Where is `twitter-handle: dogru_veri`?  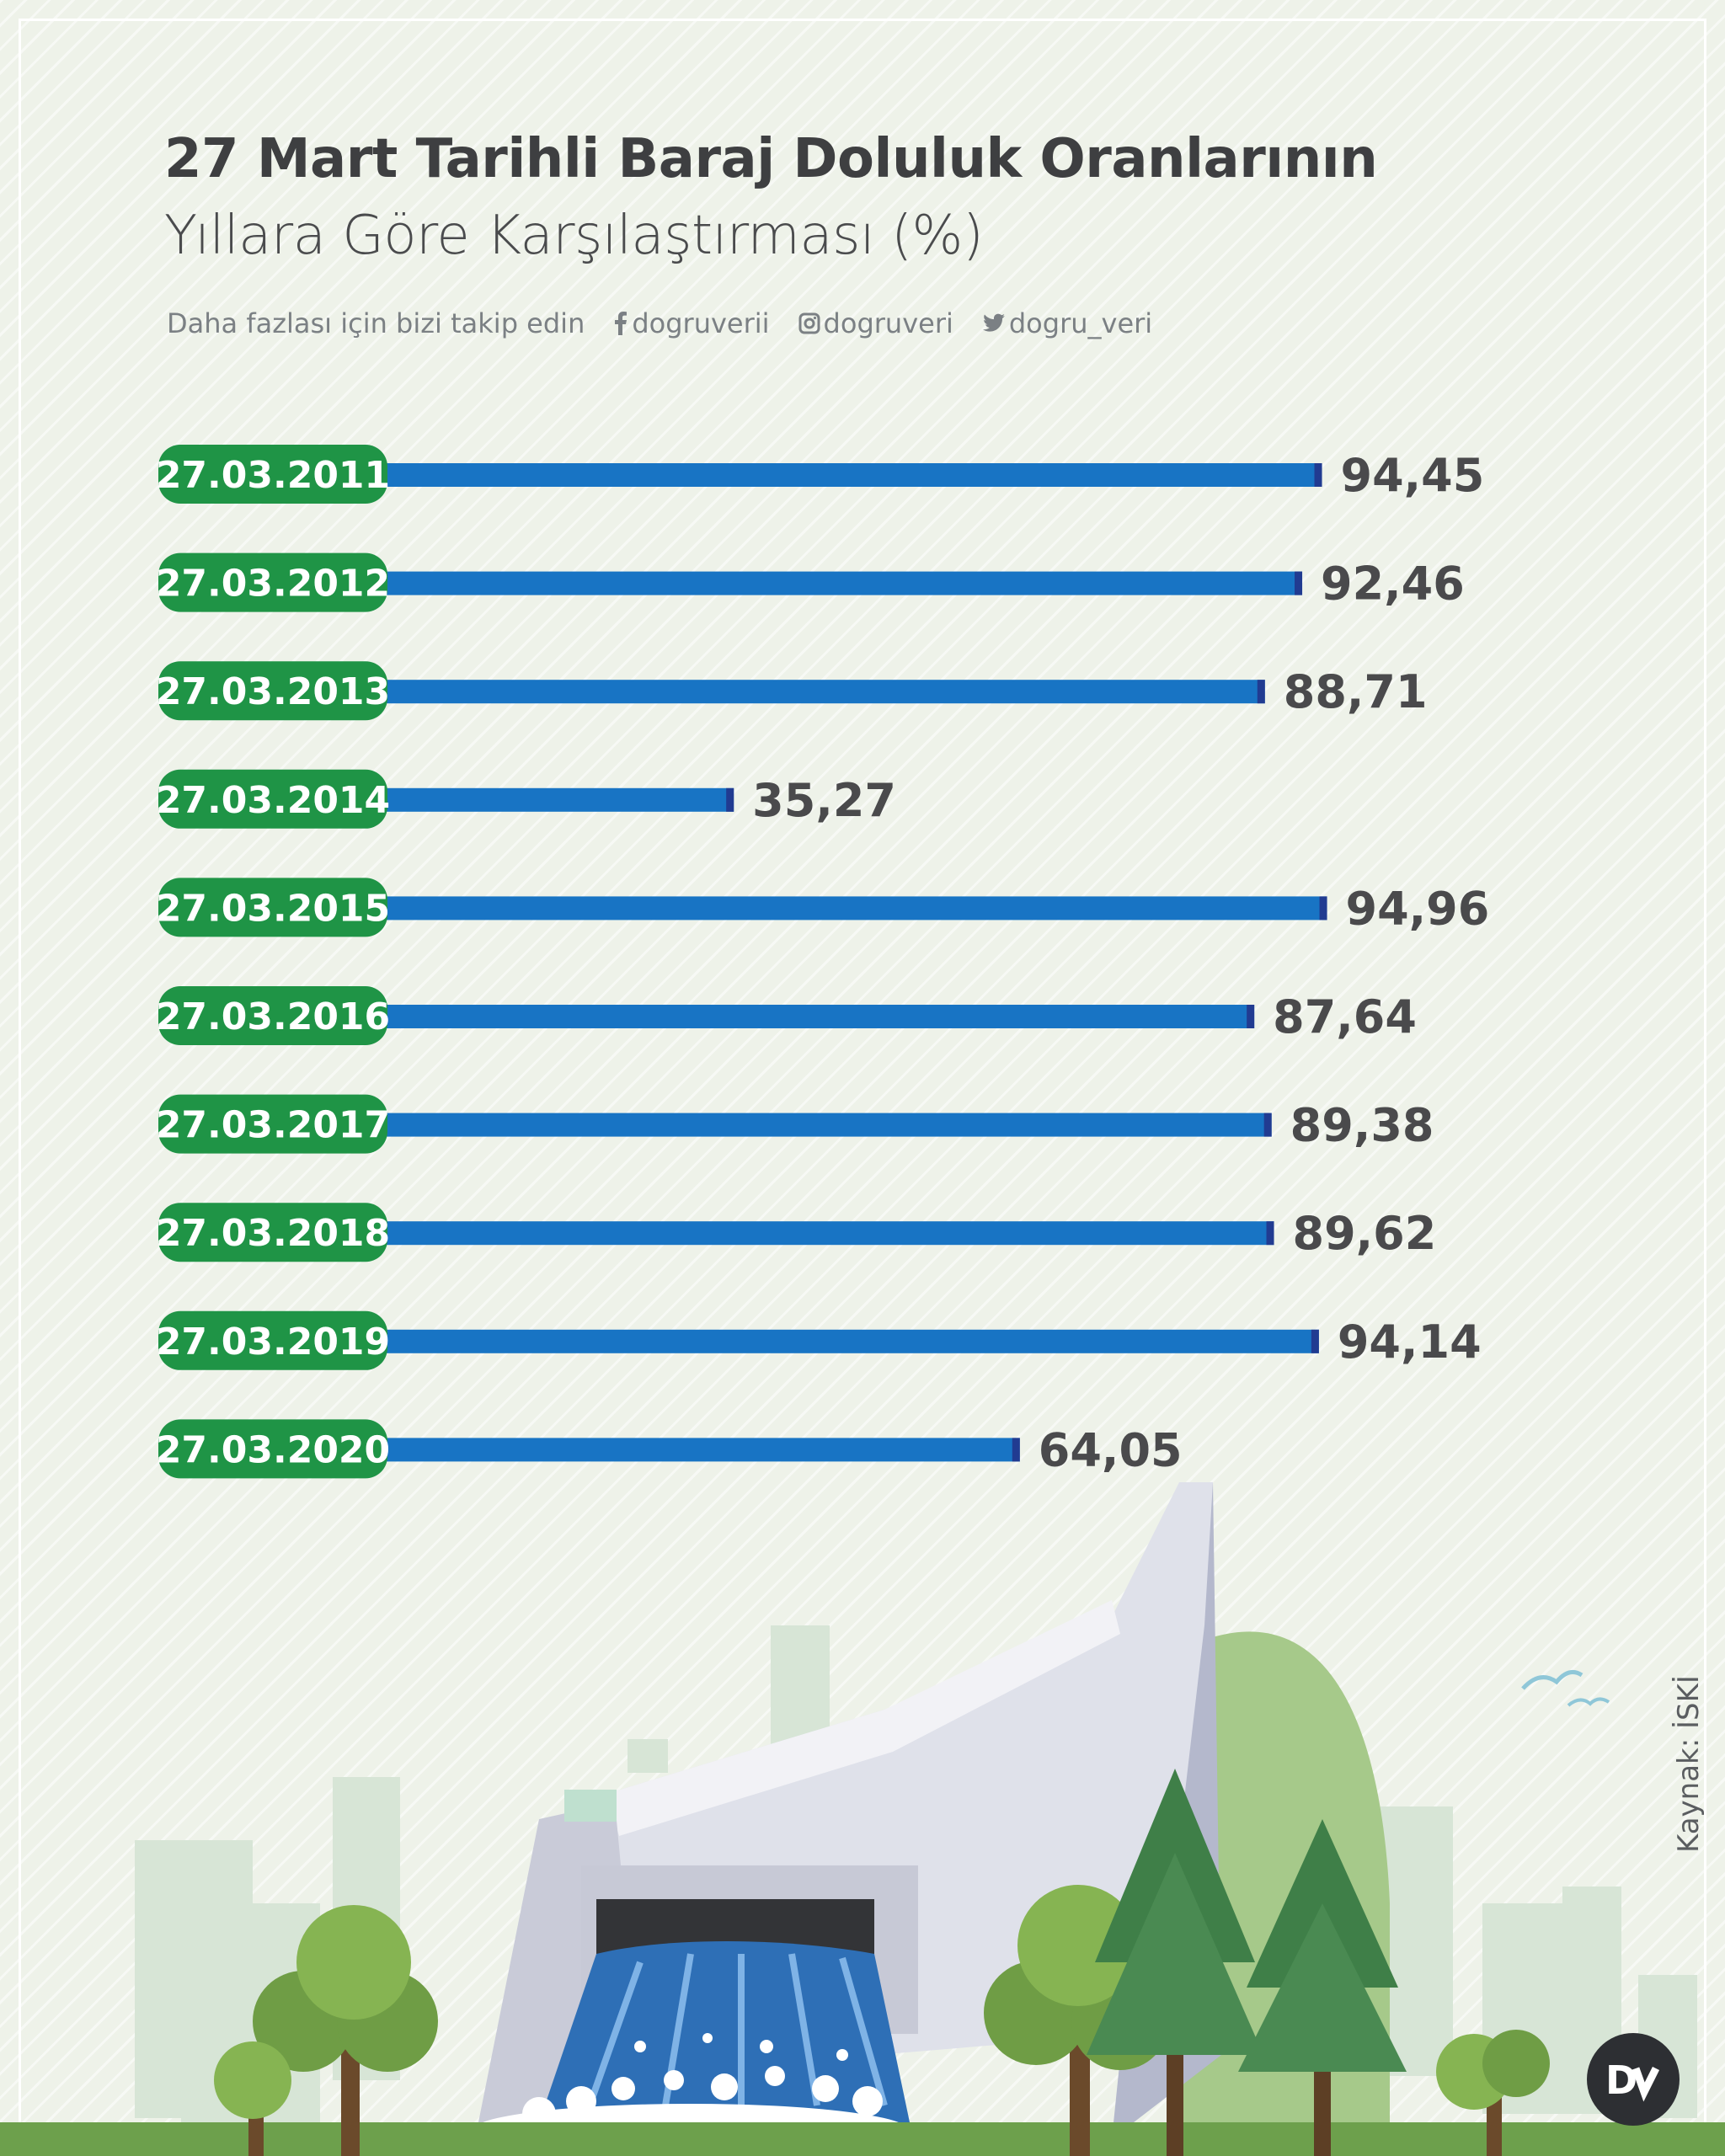 twitter-handle: dogru_veri is located at coordinates (1080, 323).